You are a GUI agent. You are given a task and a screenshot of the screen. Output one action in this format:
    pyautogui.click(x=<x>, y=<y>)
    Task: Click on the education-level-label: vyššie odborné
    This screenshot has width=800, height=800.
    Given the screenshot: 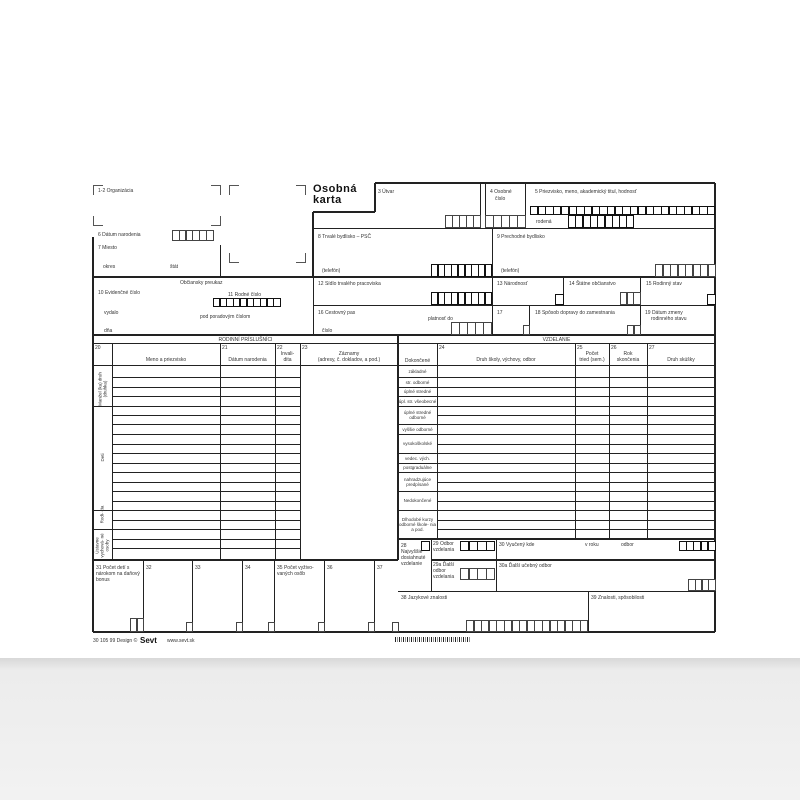 What is the action you would take?
    pyautogui.click(x=417, y=429)
    